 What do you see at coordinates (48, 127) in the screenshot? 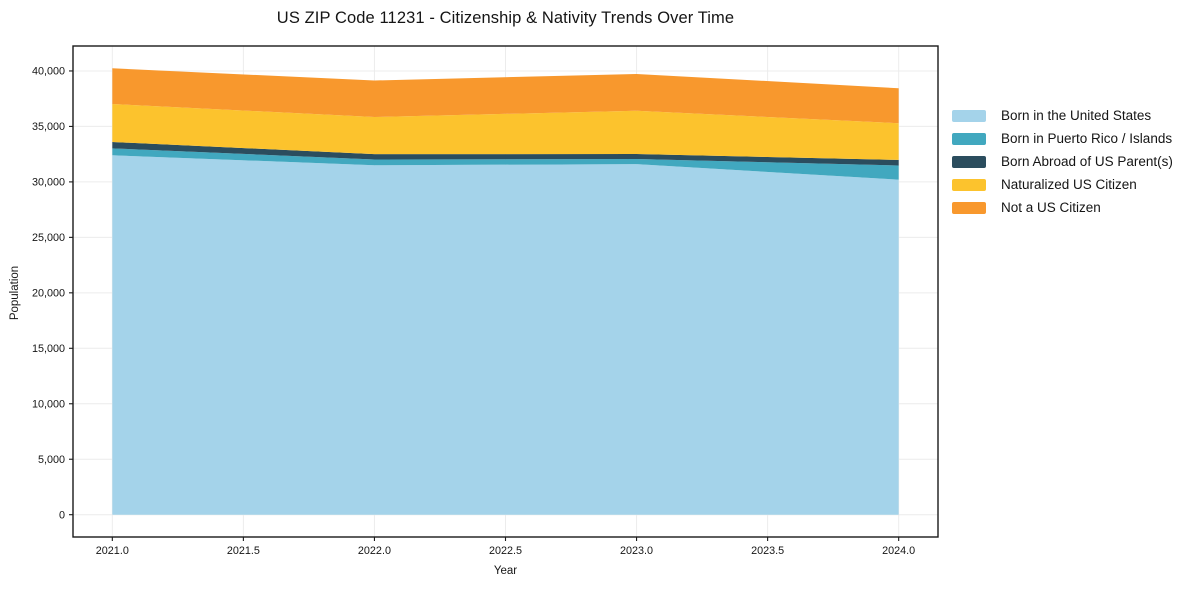
I see `y-tick-label: 35,000` at bounding box center [48, 127].